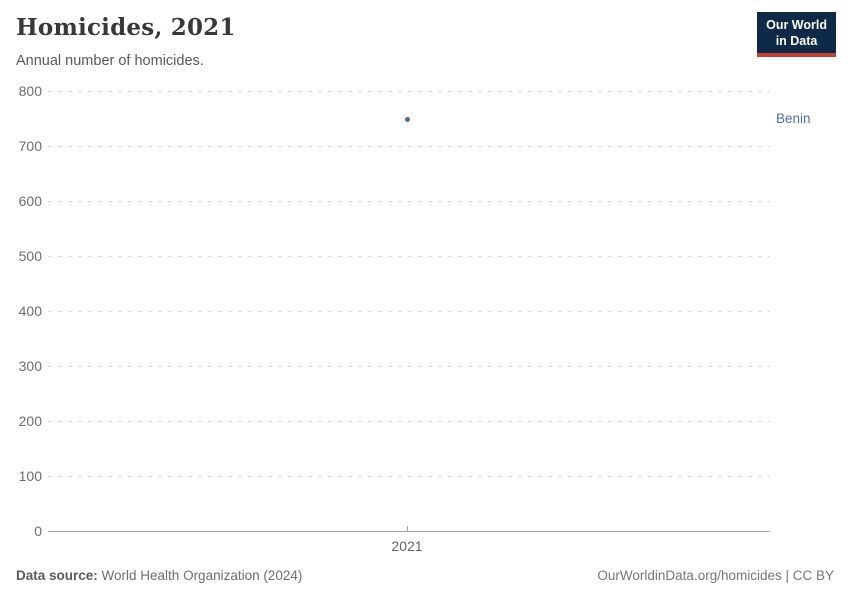  What do you see at coordinates (30, 201) in the screenshot?
I see `y-axis-tick-label: 600` at bounding box center [30, 201].